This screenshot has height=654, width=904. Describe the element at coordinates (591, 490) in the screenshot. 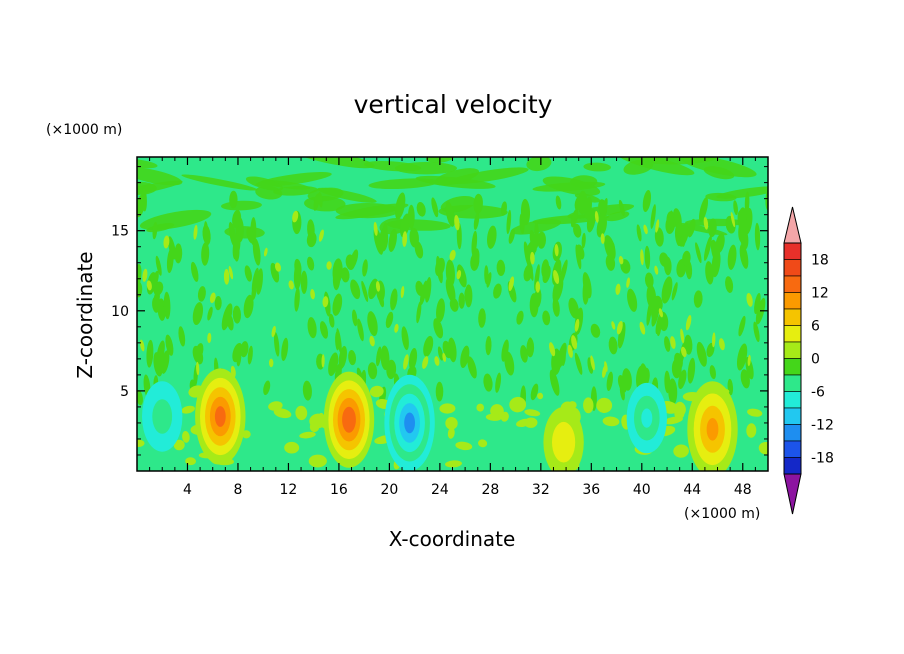

I see `x-tick-label: 36` at that location.